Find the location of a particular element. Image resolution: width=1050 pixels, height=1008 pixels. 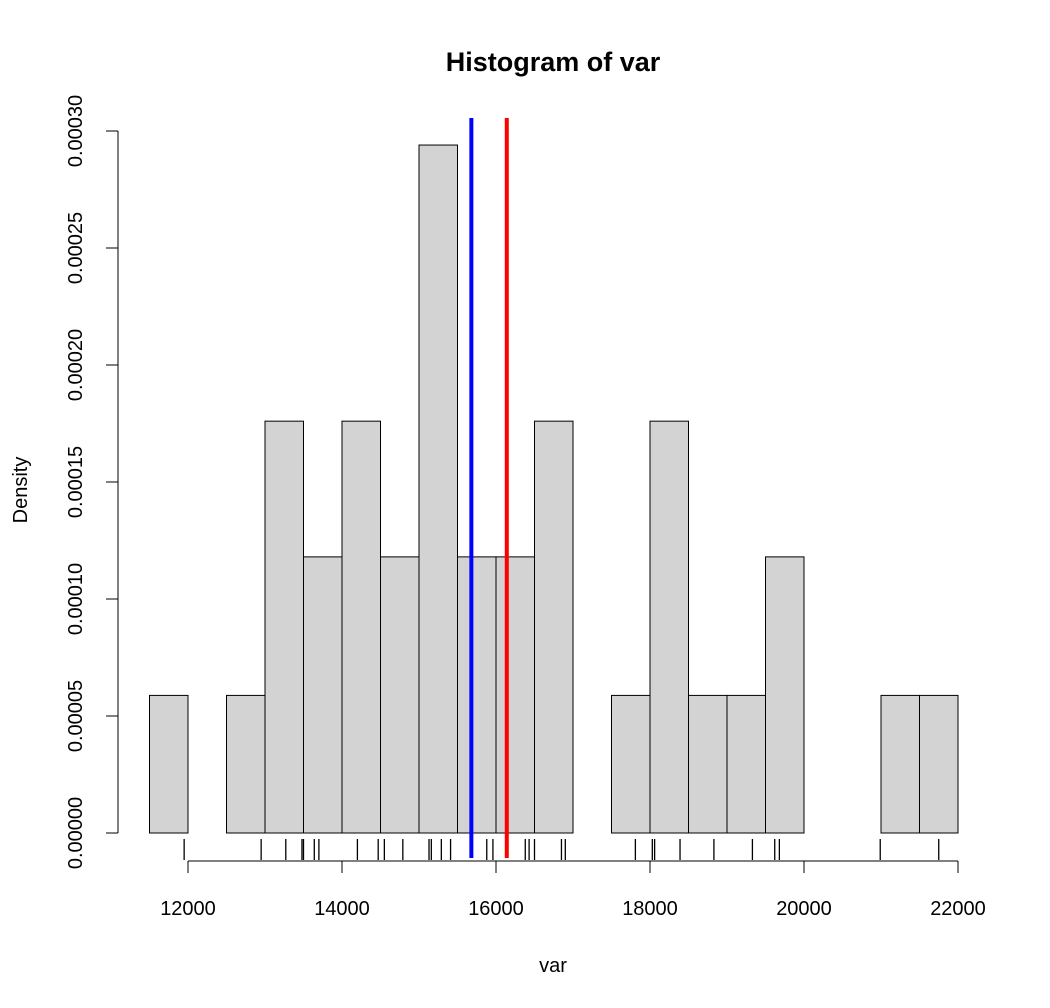

y-tick-label: 0.00015 is located at coordinates (76, 482).